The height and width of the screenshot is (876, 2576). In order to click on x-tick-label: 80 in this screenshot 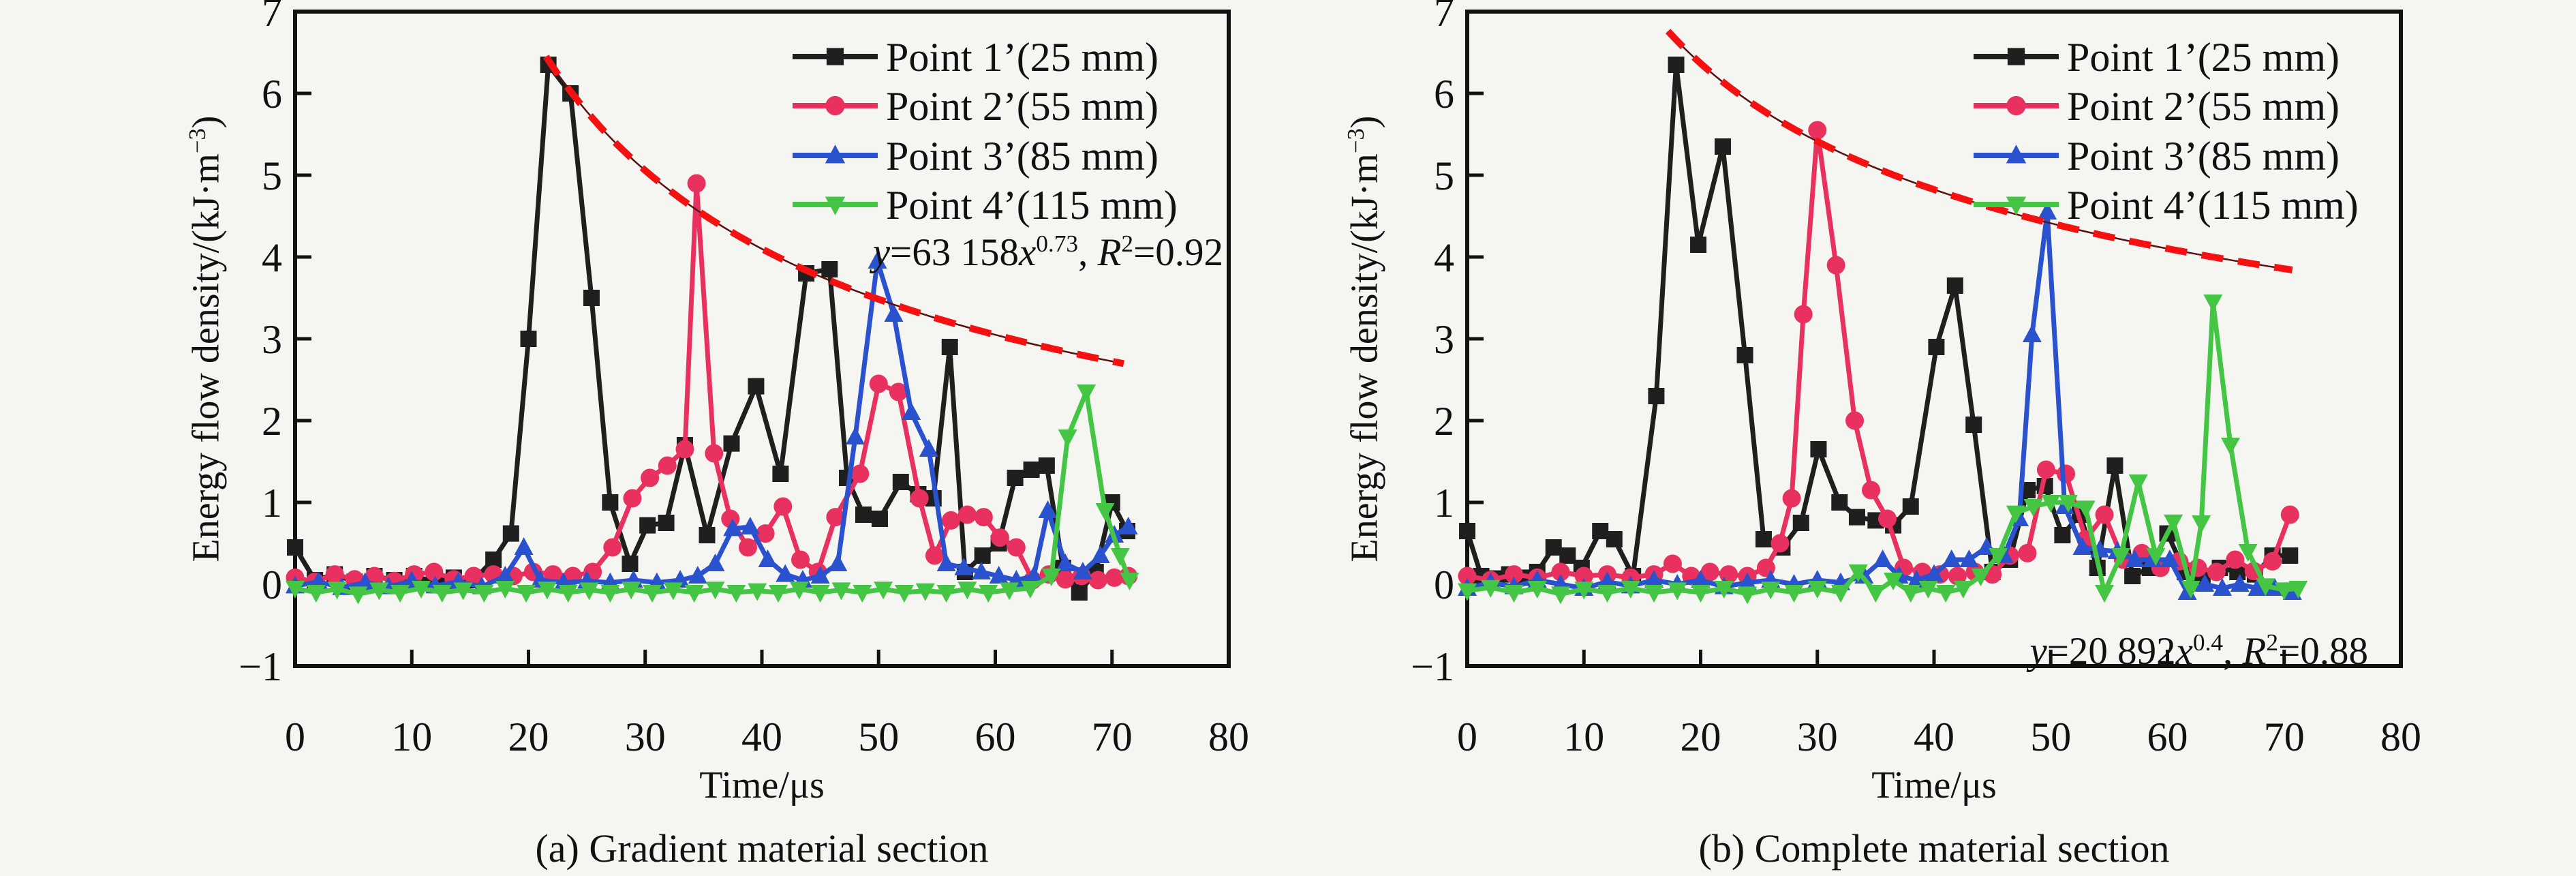, I will do `click(2400, 736)`.